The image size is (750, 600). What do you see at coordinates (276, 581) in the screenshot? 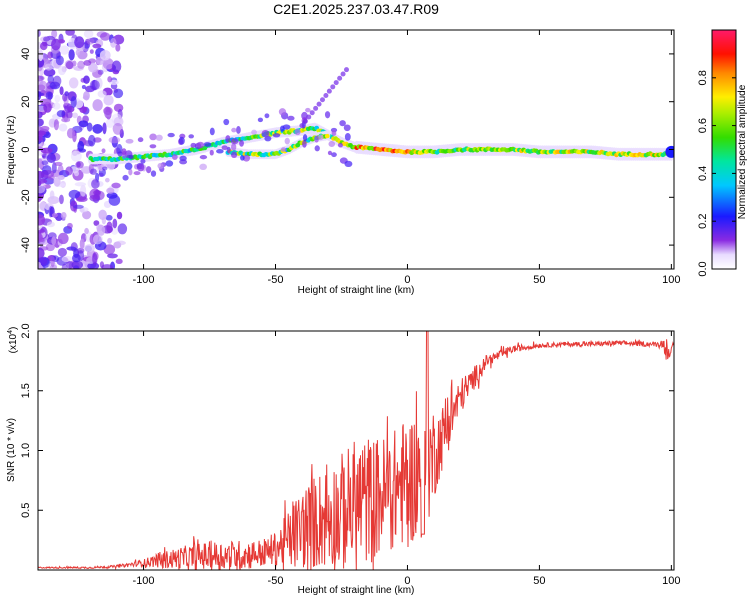
I see `x-tick-label: -50` at bounding box center [276, 581].